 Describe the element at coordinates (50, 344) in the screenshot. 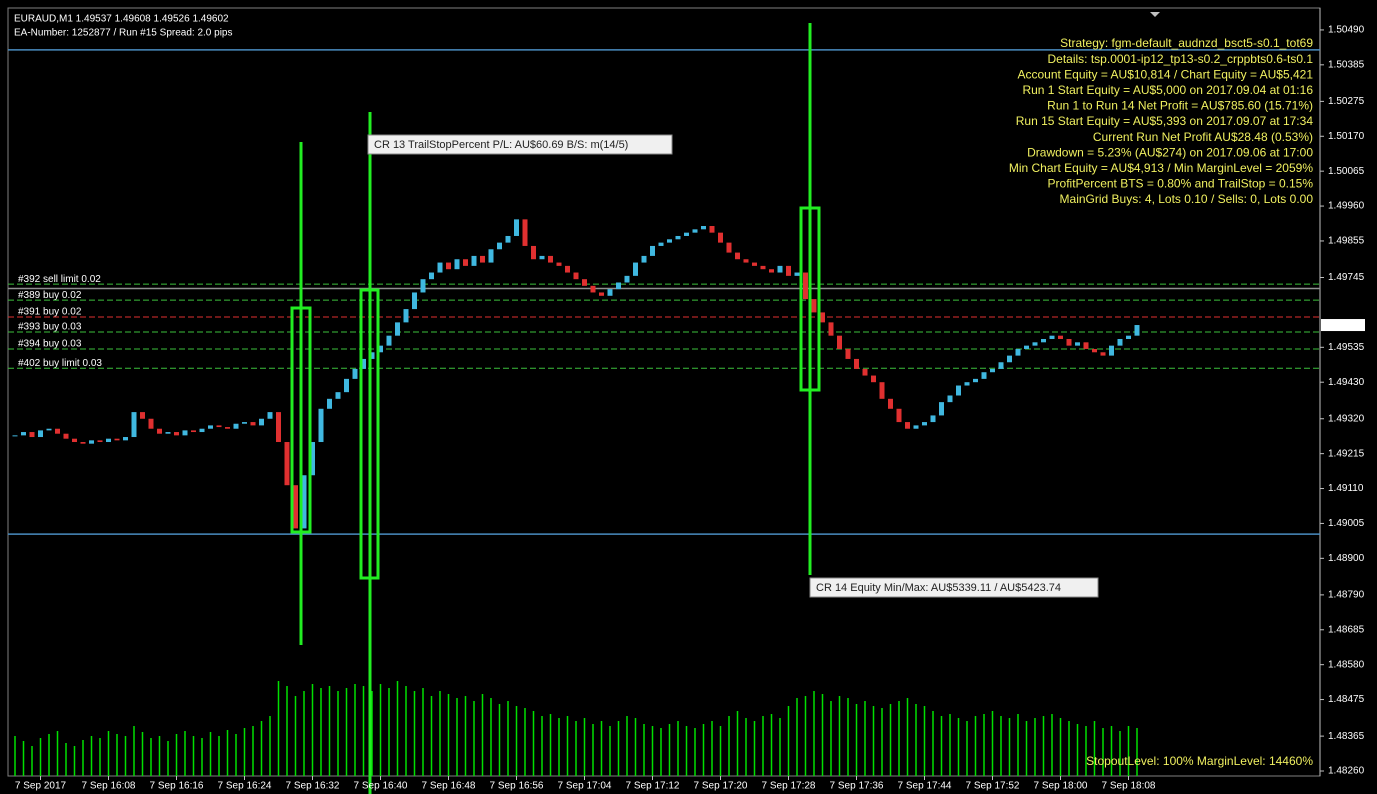

I see `order-label: #394 buy 0.03` at that location.